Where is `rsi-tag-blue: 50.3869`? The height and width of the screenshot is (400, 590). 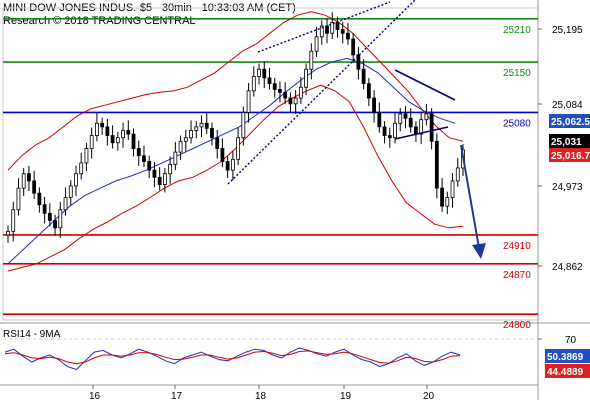
rsi-tag-blue: 50.3869 is located at coordinates (565, 357).